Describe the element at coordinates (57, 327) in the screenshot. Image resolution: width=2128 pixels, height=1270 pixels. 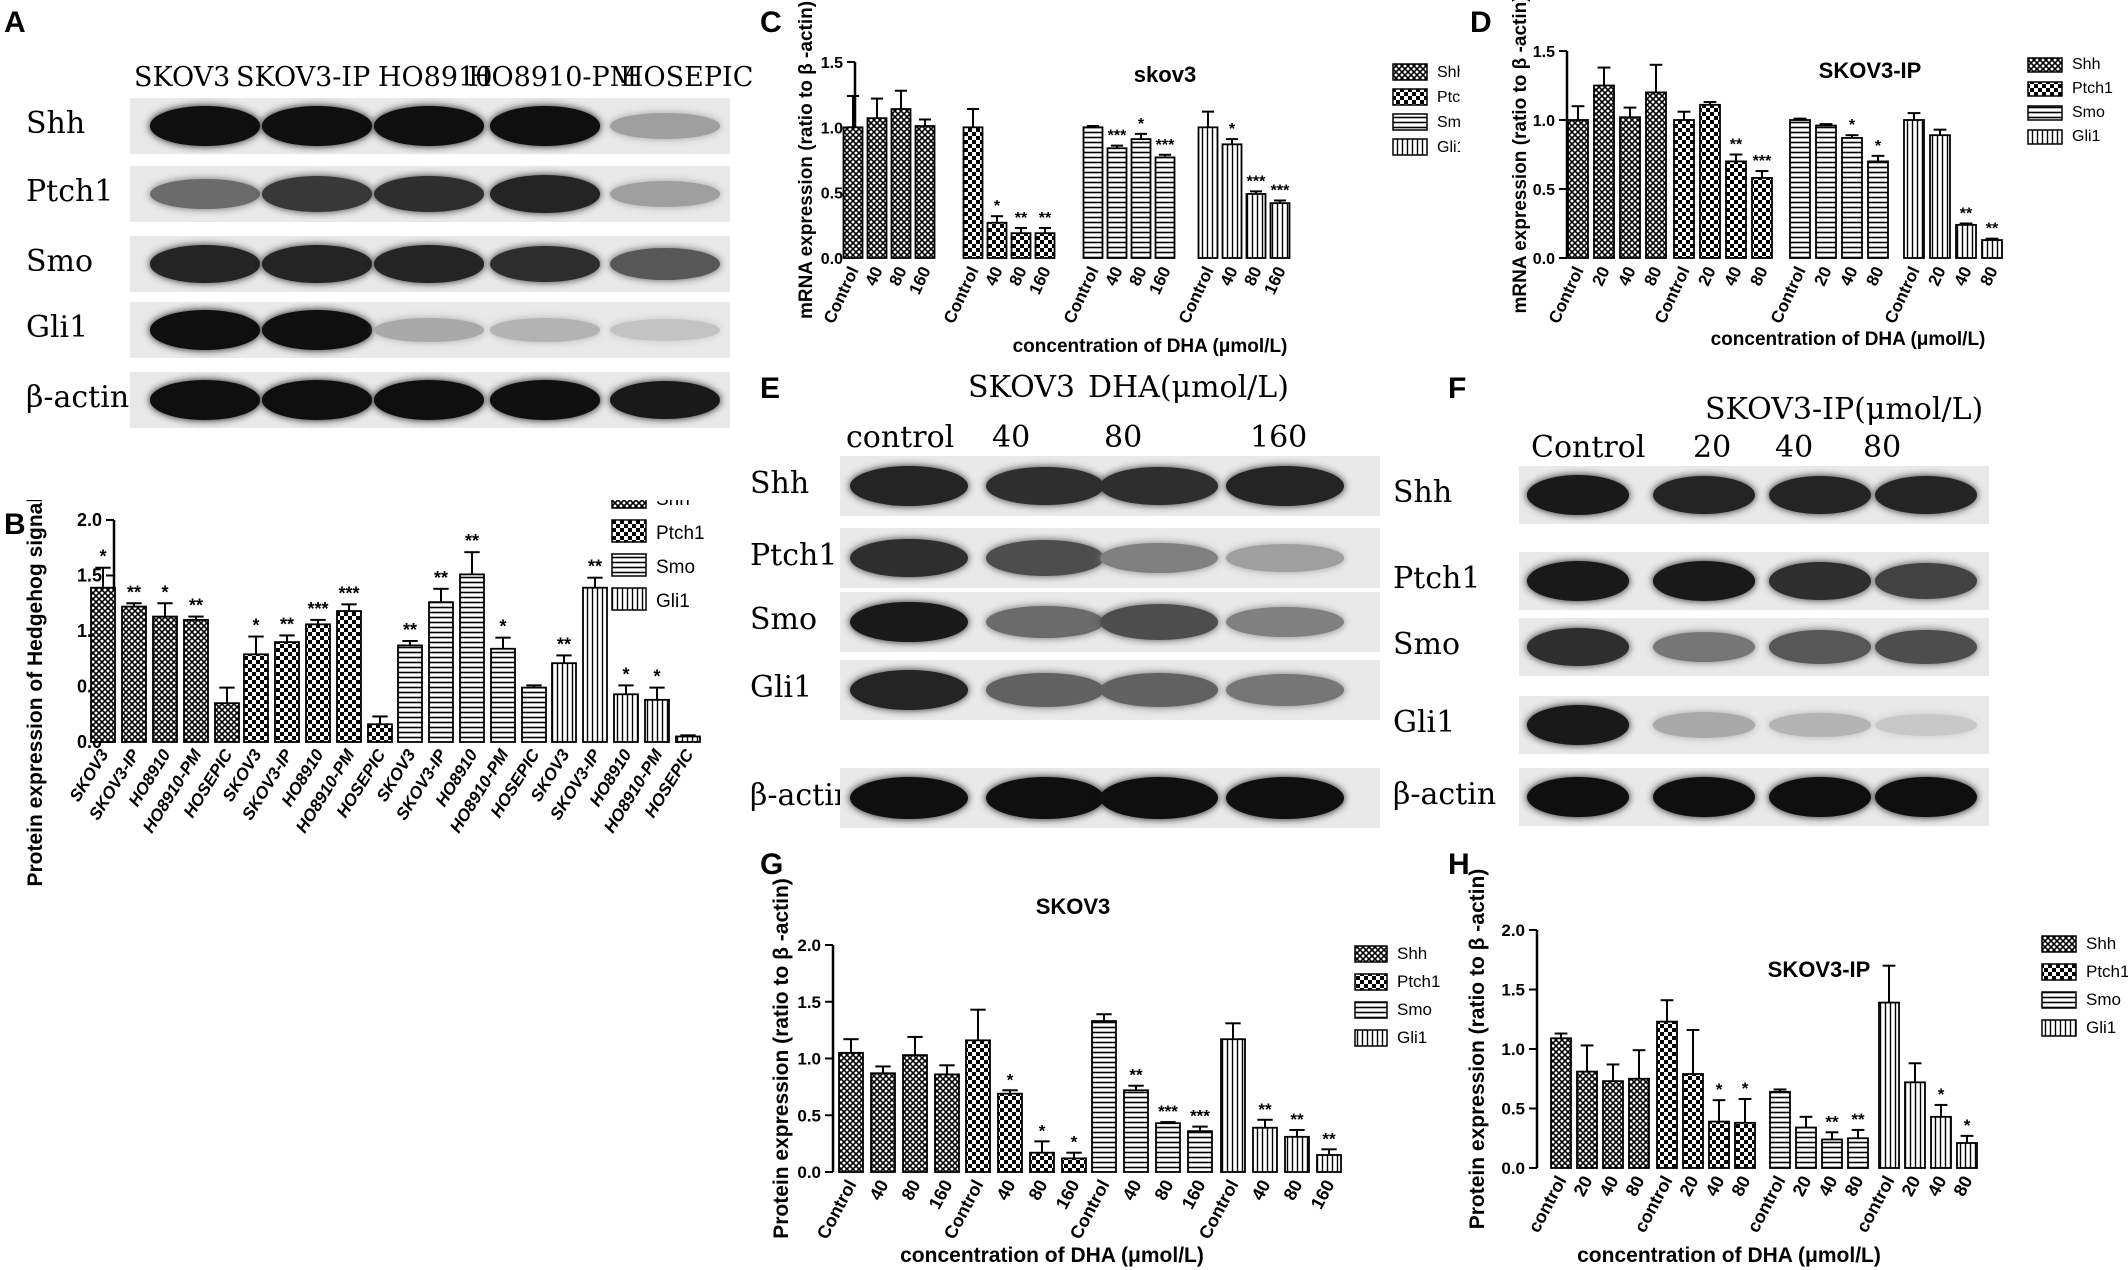
I see `row-label: Gli1` at that location.